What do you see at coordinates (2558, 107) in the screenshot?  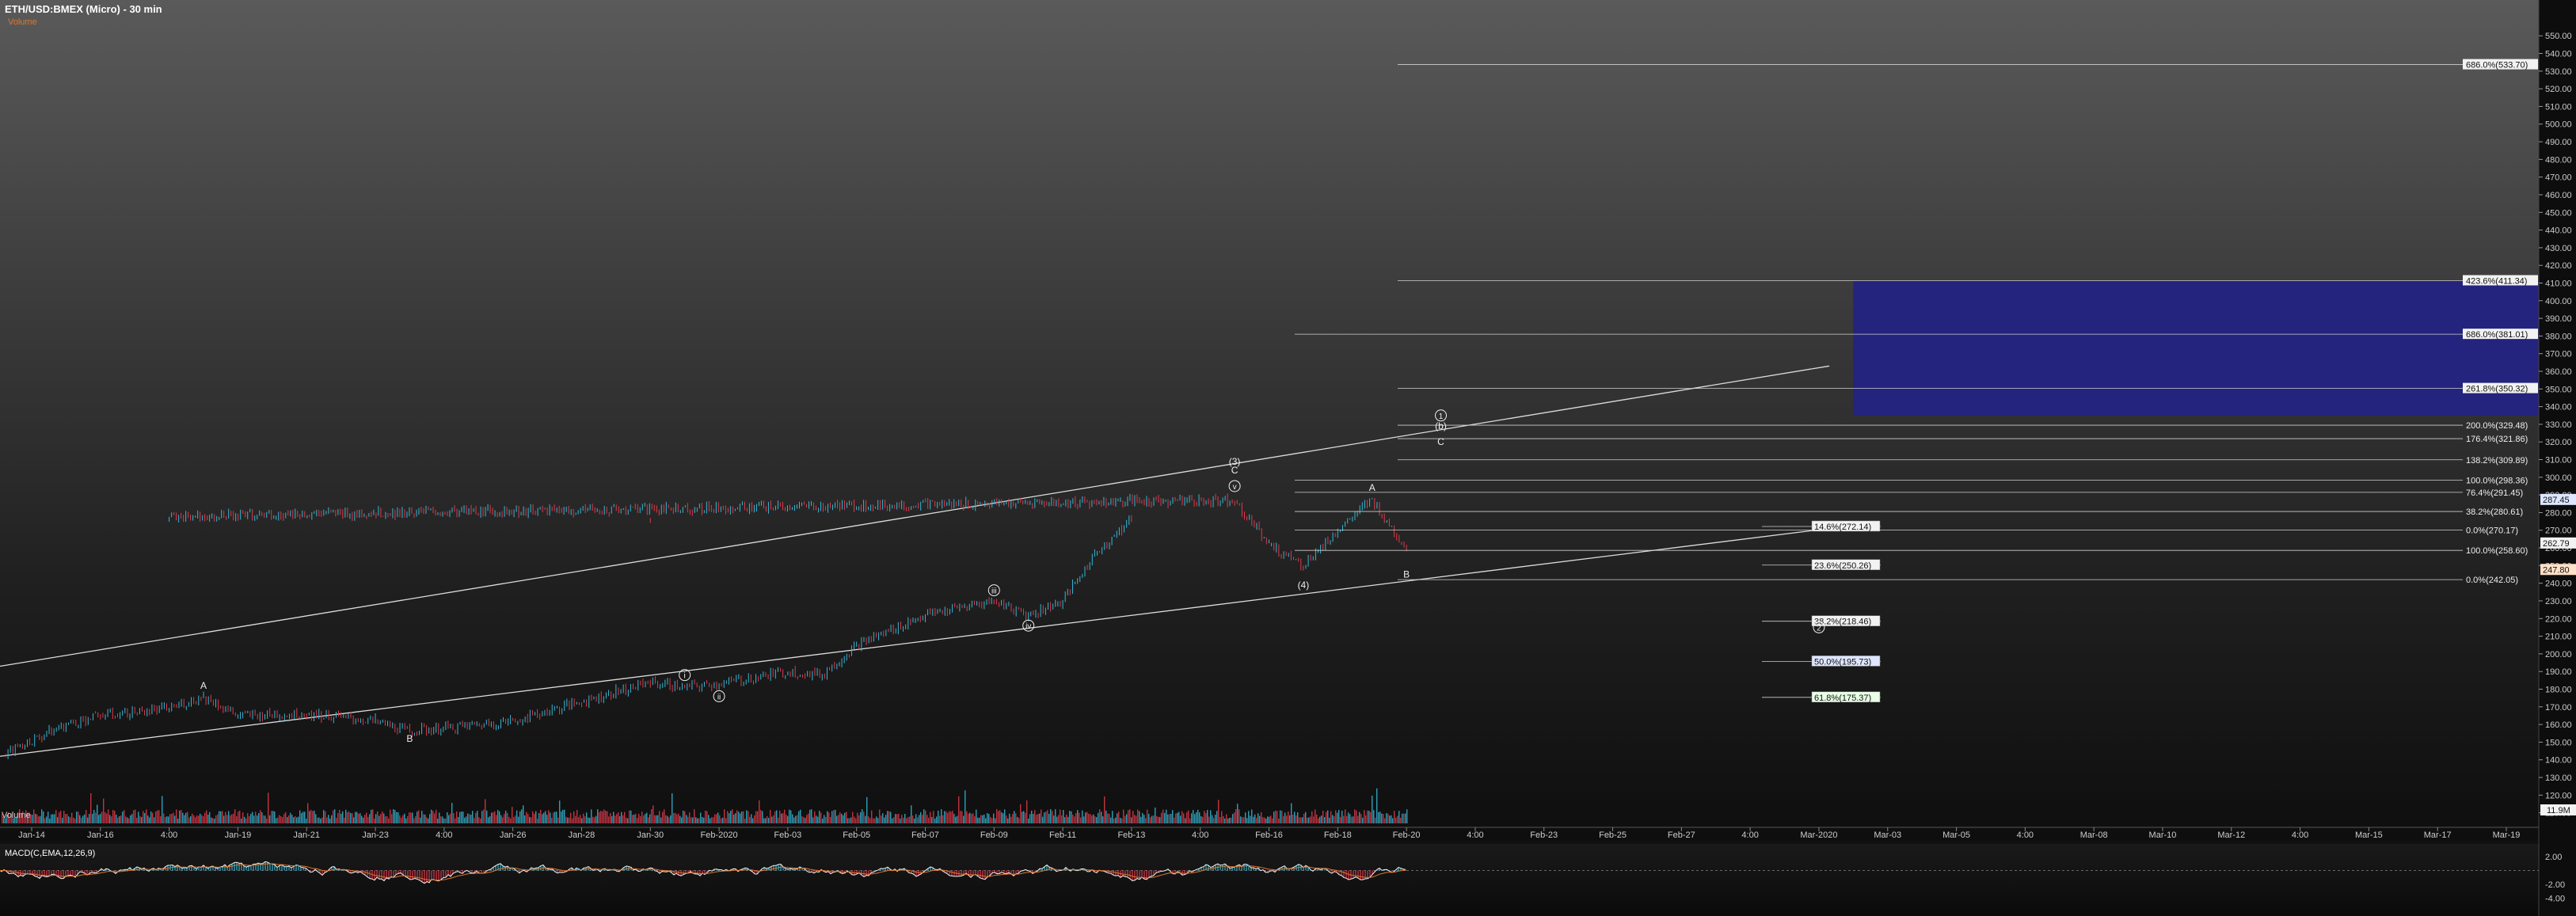 I see `y-tick-label: 510.00` at bounding box center [2558, 107].